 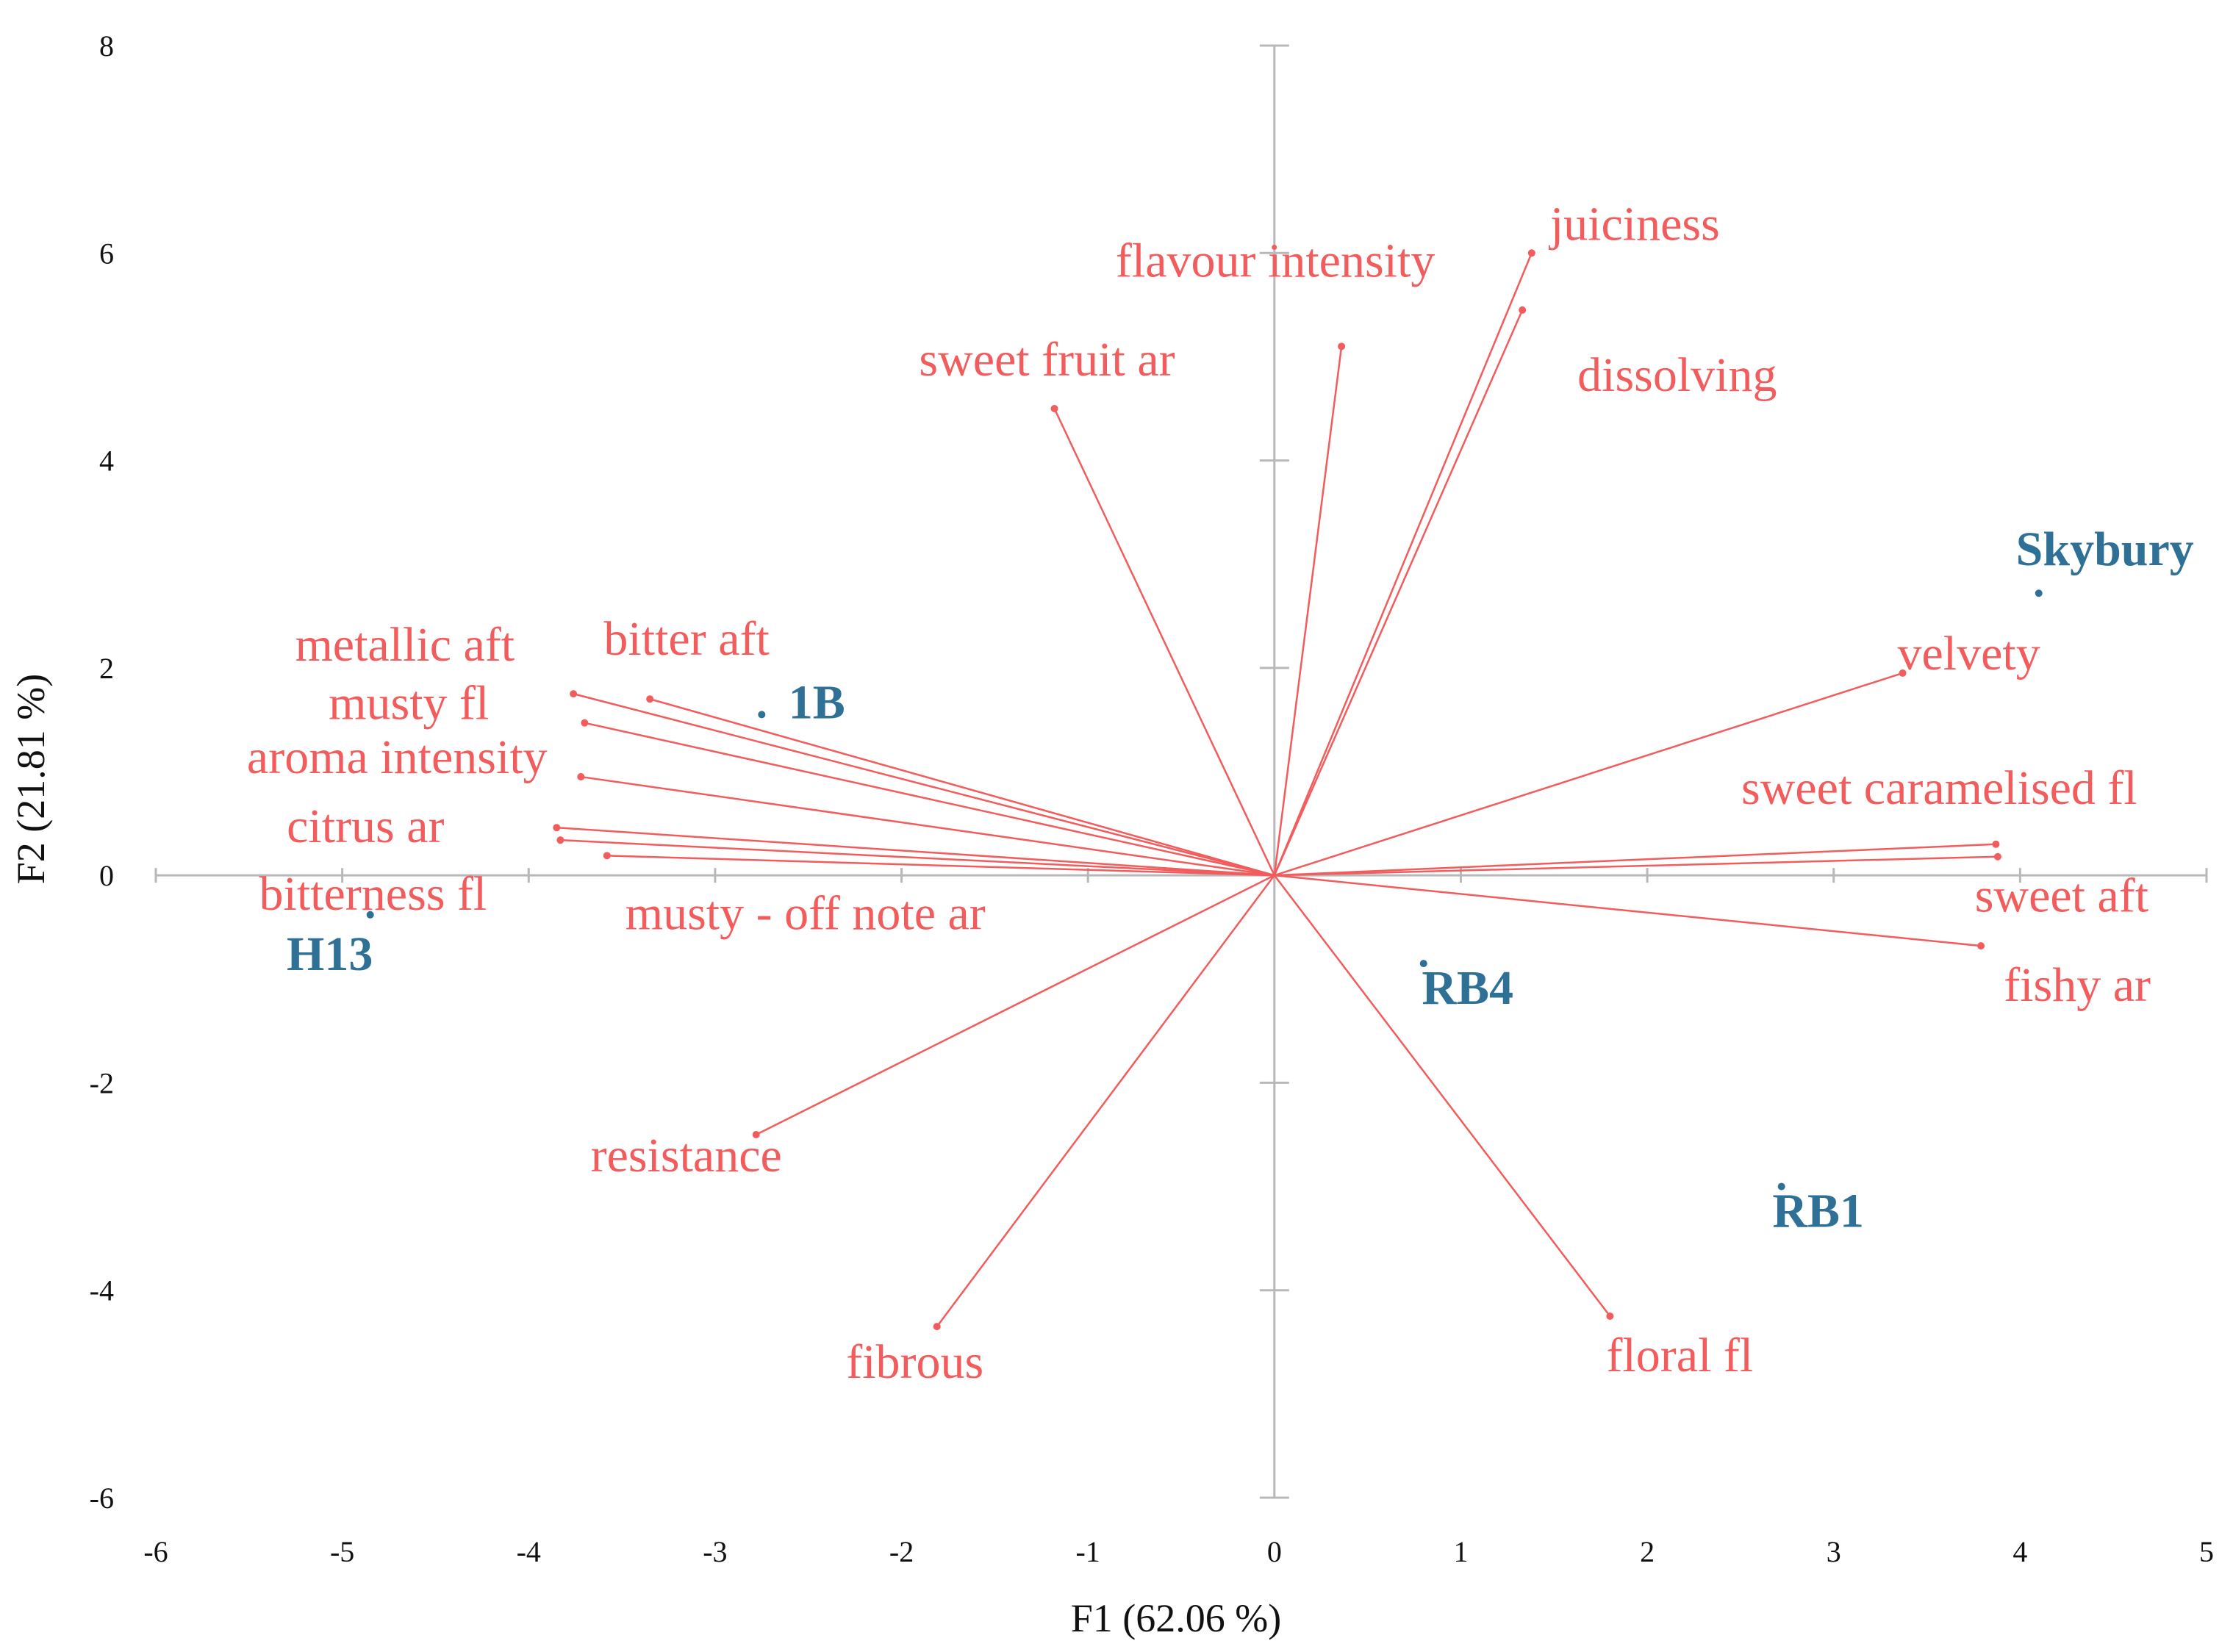 What do you see at coordinates (342, 1551) in the screenshot?
I see `x-tick-label: -5` at bounding box center [342, 1551].